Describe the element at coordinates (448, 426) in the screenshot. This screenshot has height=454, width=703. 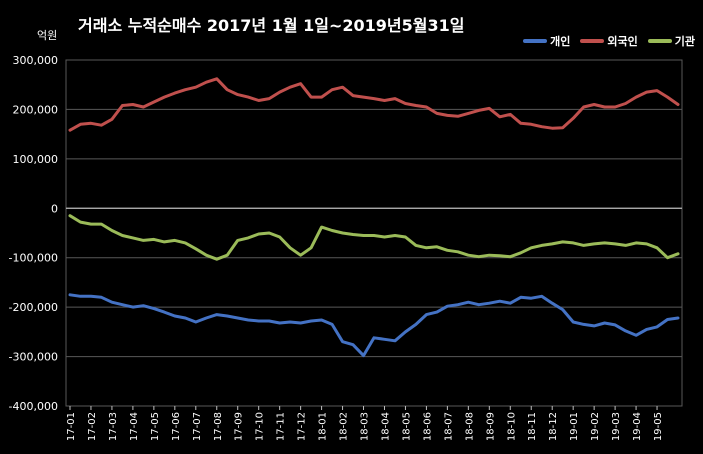
I see `x-tick-label: 18-07` at that location.